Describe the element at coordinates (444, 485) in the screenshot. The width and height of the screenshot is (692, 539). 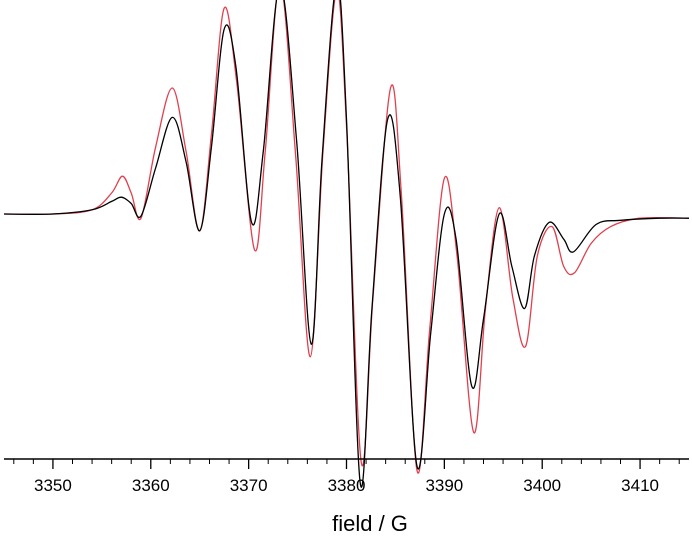
I see `x-tick-label: 3390` at that location.